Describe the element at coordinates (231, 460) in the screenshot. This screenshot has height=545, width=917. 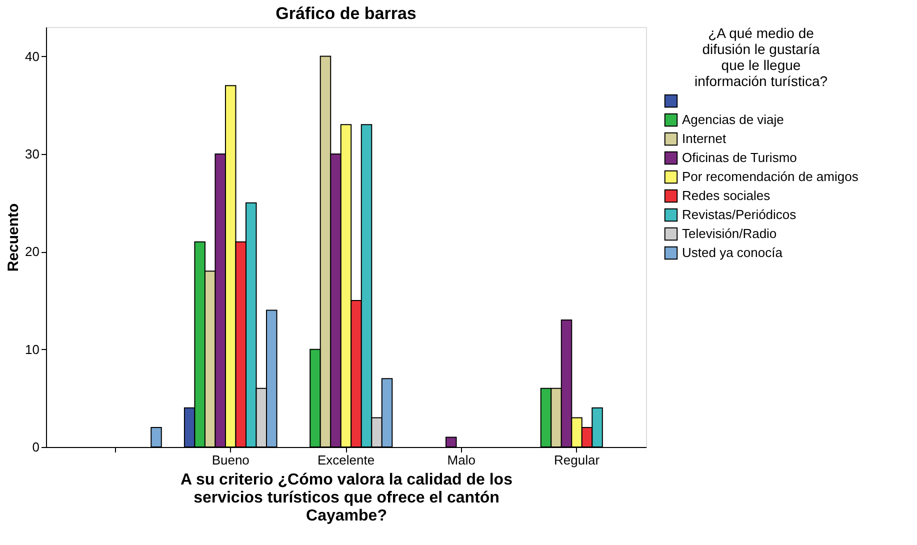
I see `x-tick-label: Bueno` at that location.